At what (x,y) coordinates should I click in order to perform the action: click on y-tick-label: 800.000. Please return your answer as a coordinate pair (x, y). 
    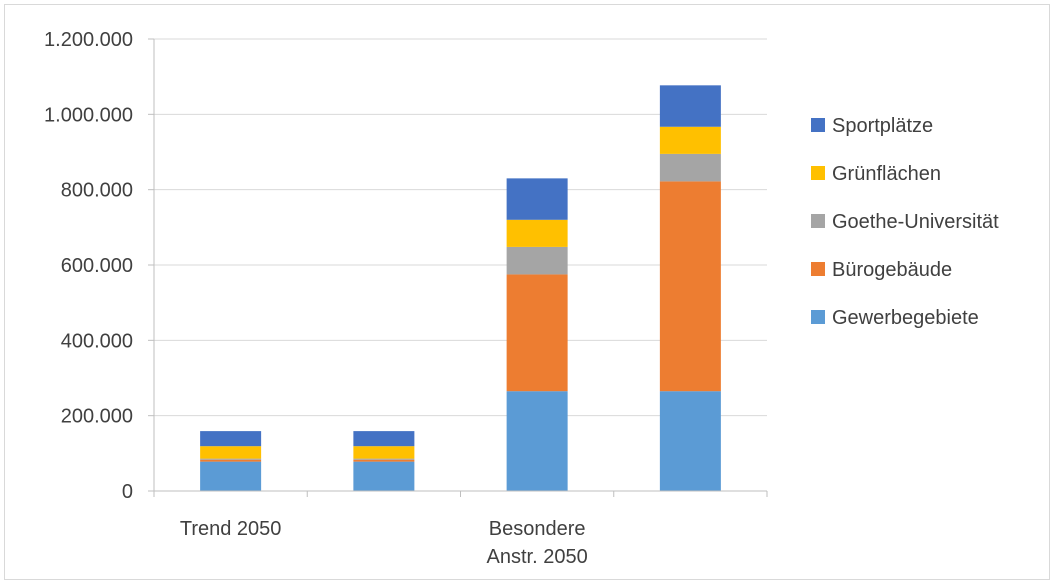
    Looking at the image, I should click on (97, 191).